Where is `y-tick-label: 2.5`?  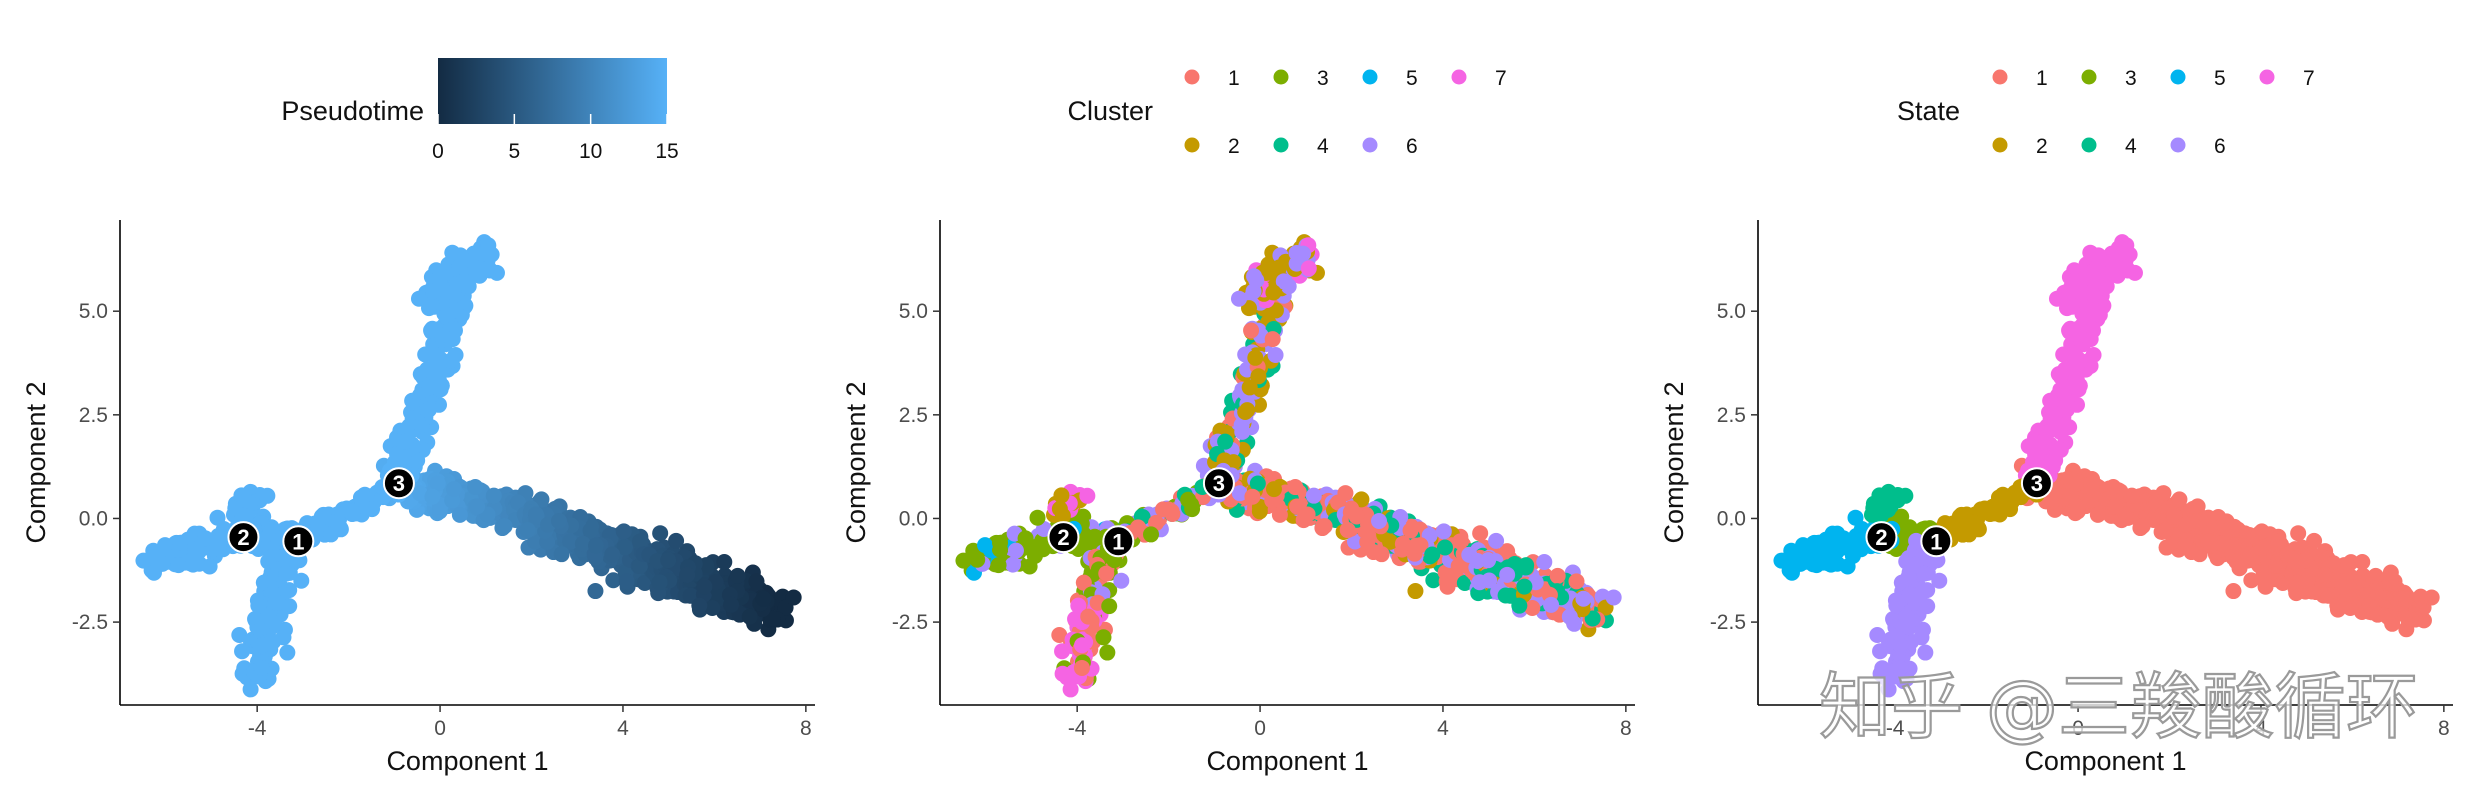 y-tick-label: 2.5 is located at coordinates (93, 415).